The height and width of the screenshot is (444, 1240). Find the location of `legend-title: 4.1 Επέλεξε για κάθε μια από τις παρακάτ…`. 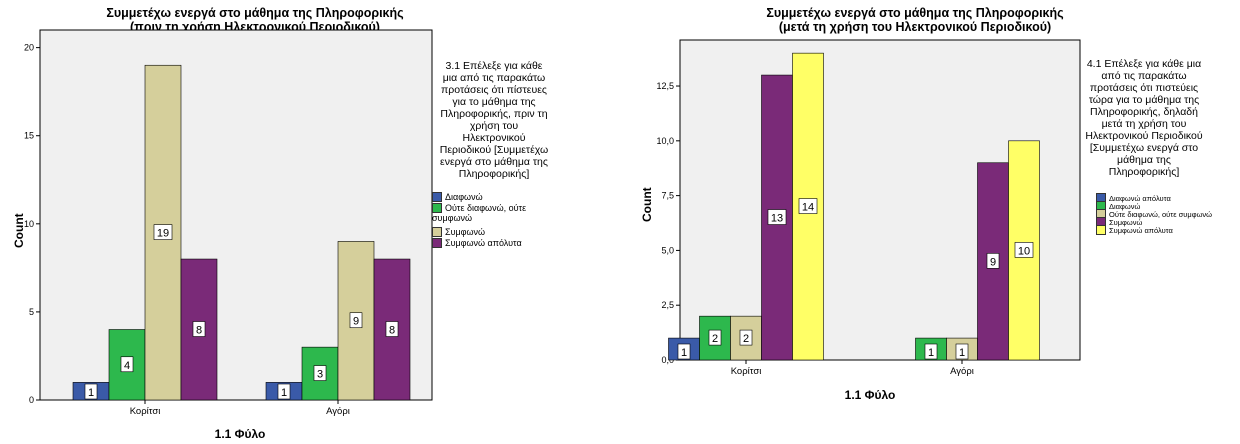

legend-title: 4.1 Επέλεξε για κάθε μια από τις παρακάτ… is located at coordinates (1144, 118).